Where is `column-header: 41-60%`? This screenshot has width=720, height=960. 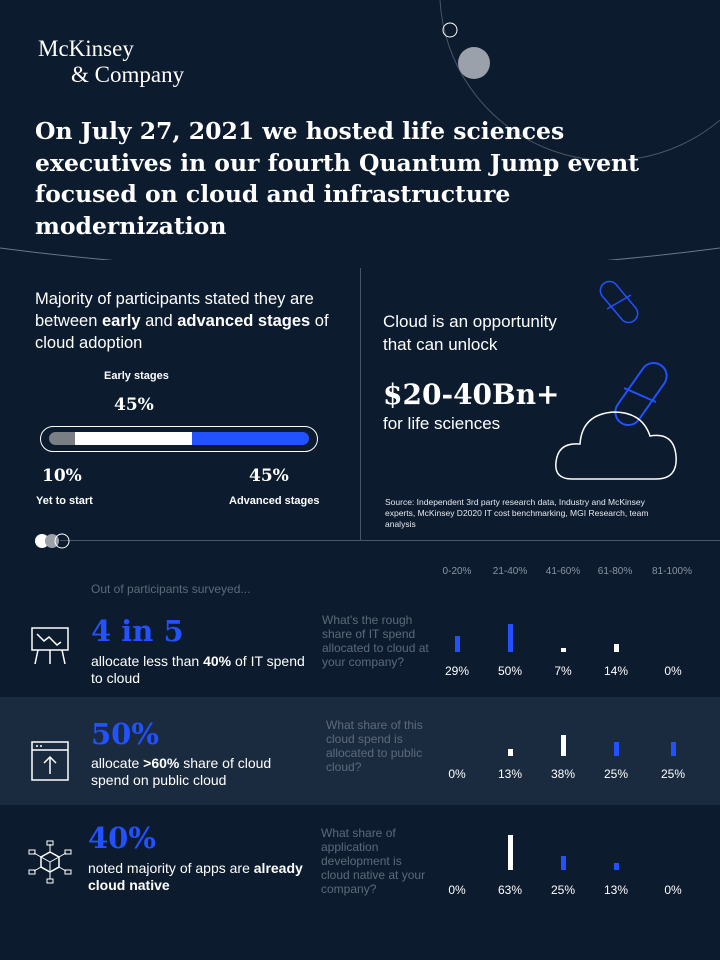
column-header: 41-60% is located at coordinates (563, 571).